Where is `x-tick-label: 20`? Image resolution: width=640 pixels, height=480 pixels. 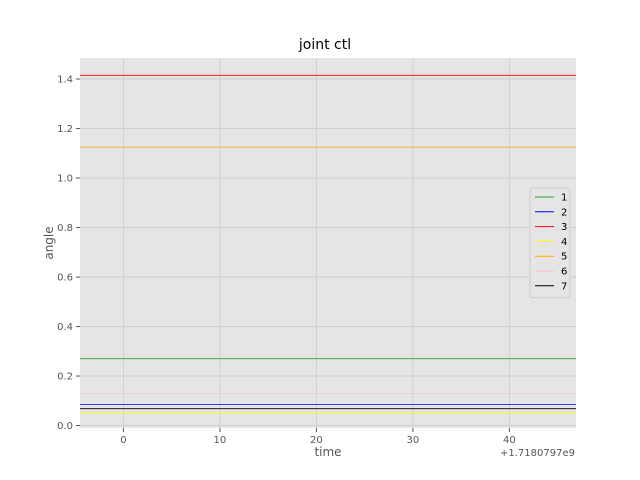
x-tick-label: 20 is located at coordinates (316, 440).